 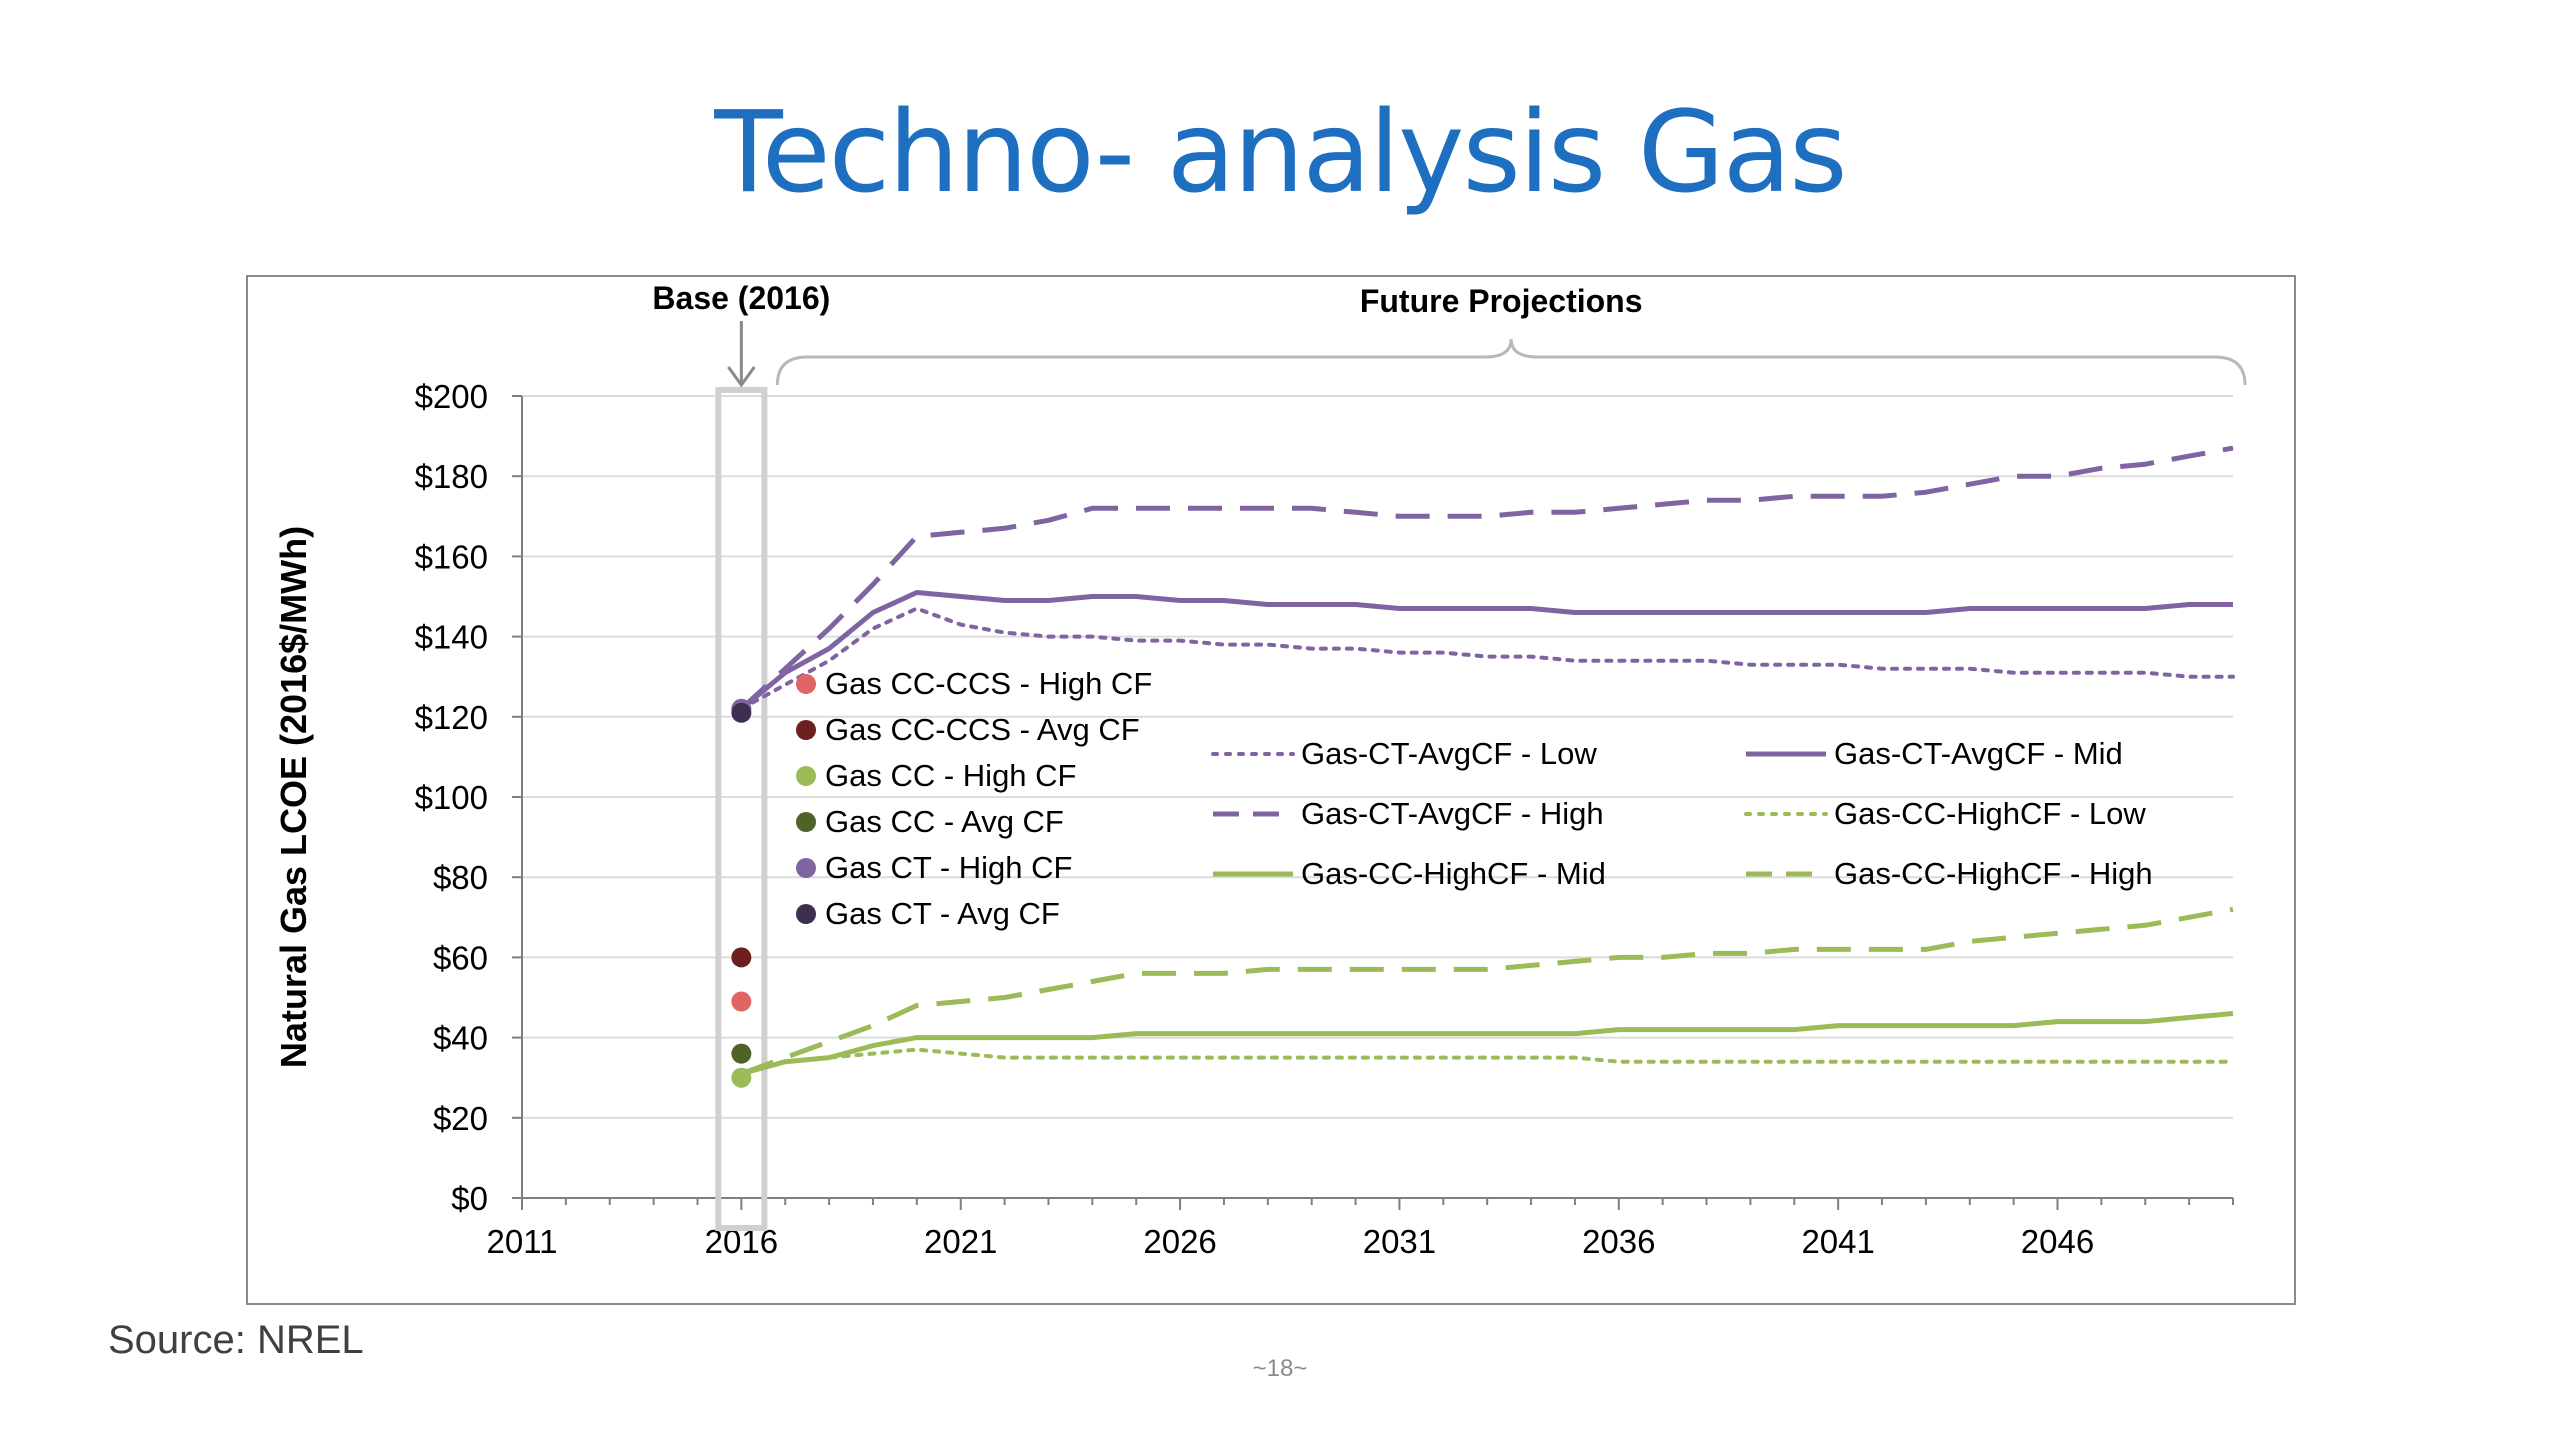 I want to click on y-axis-title: Natural Gas LCOE (2016$/MWh), so click(x=293, y=797).